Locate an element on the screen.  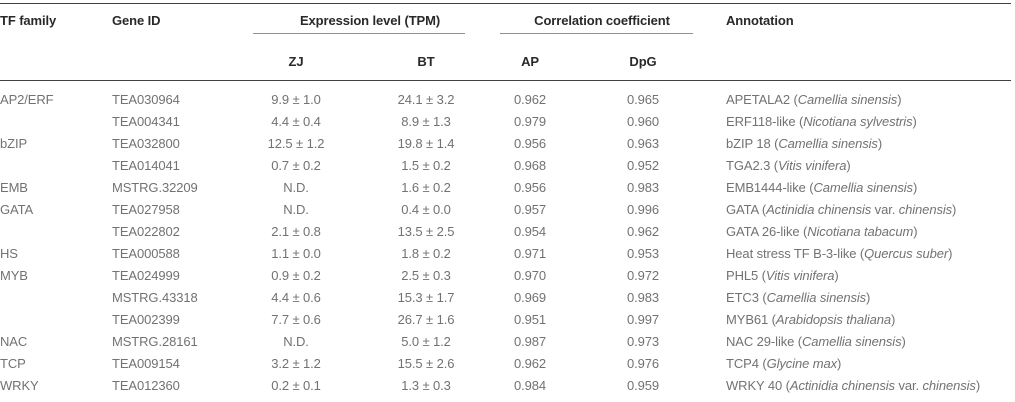
bt-value-cell: 24.1 ± 3.2 is located at coordinates (426, 99).